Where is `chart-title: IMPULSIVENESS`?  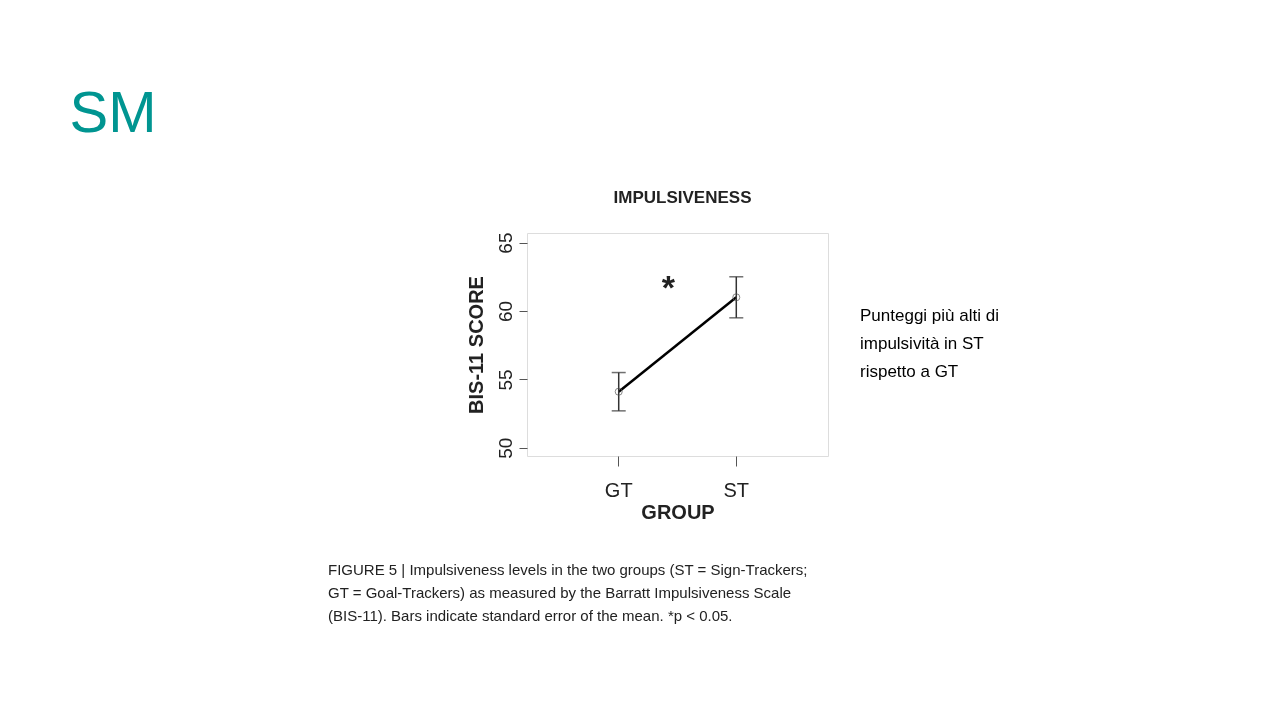
chart-title: IMPULSIVENESS is located at coordinates (682, 197).